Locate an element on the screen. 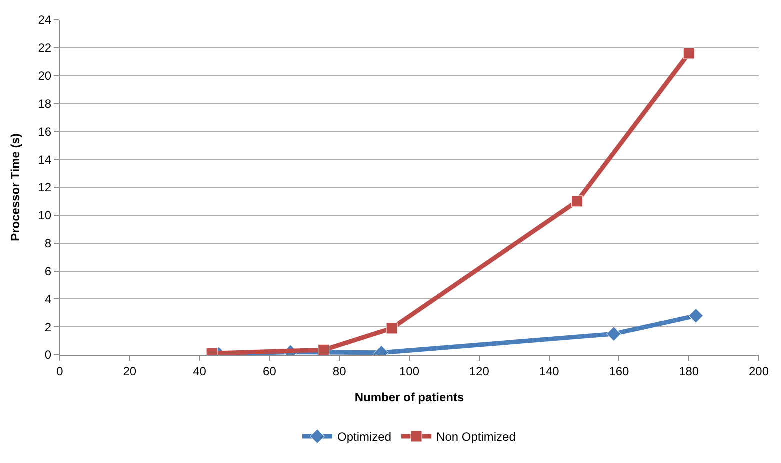  y-tick-label: 18 is located at coordinates (45, 103).